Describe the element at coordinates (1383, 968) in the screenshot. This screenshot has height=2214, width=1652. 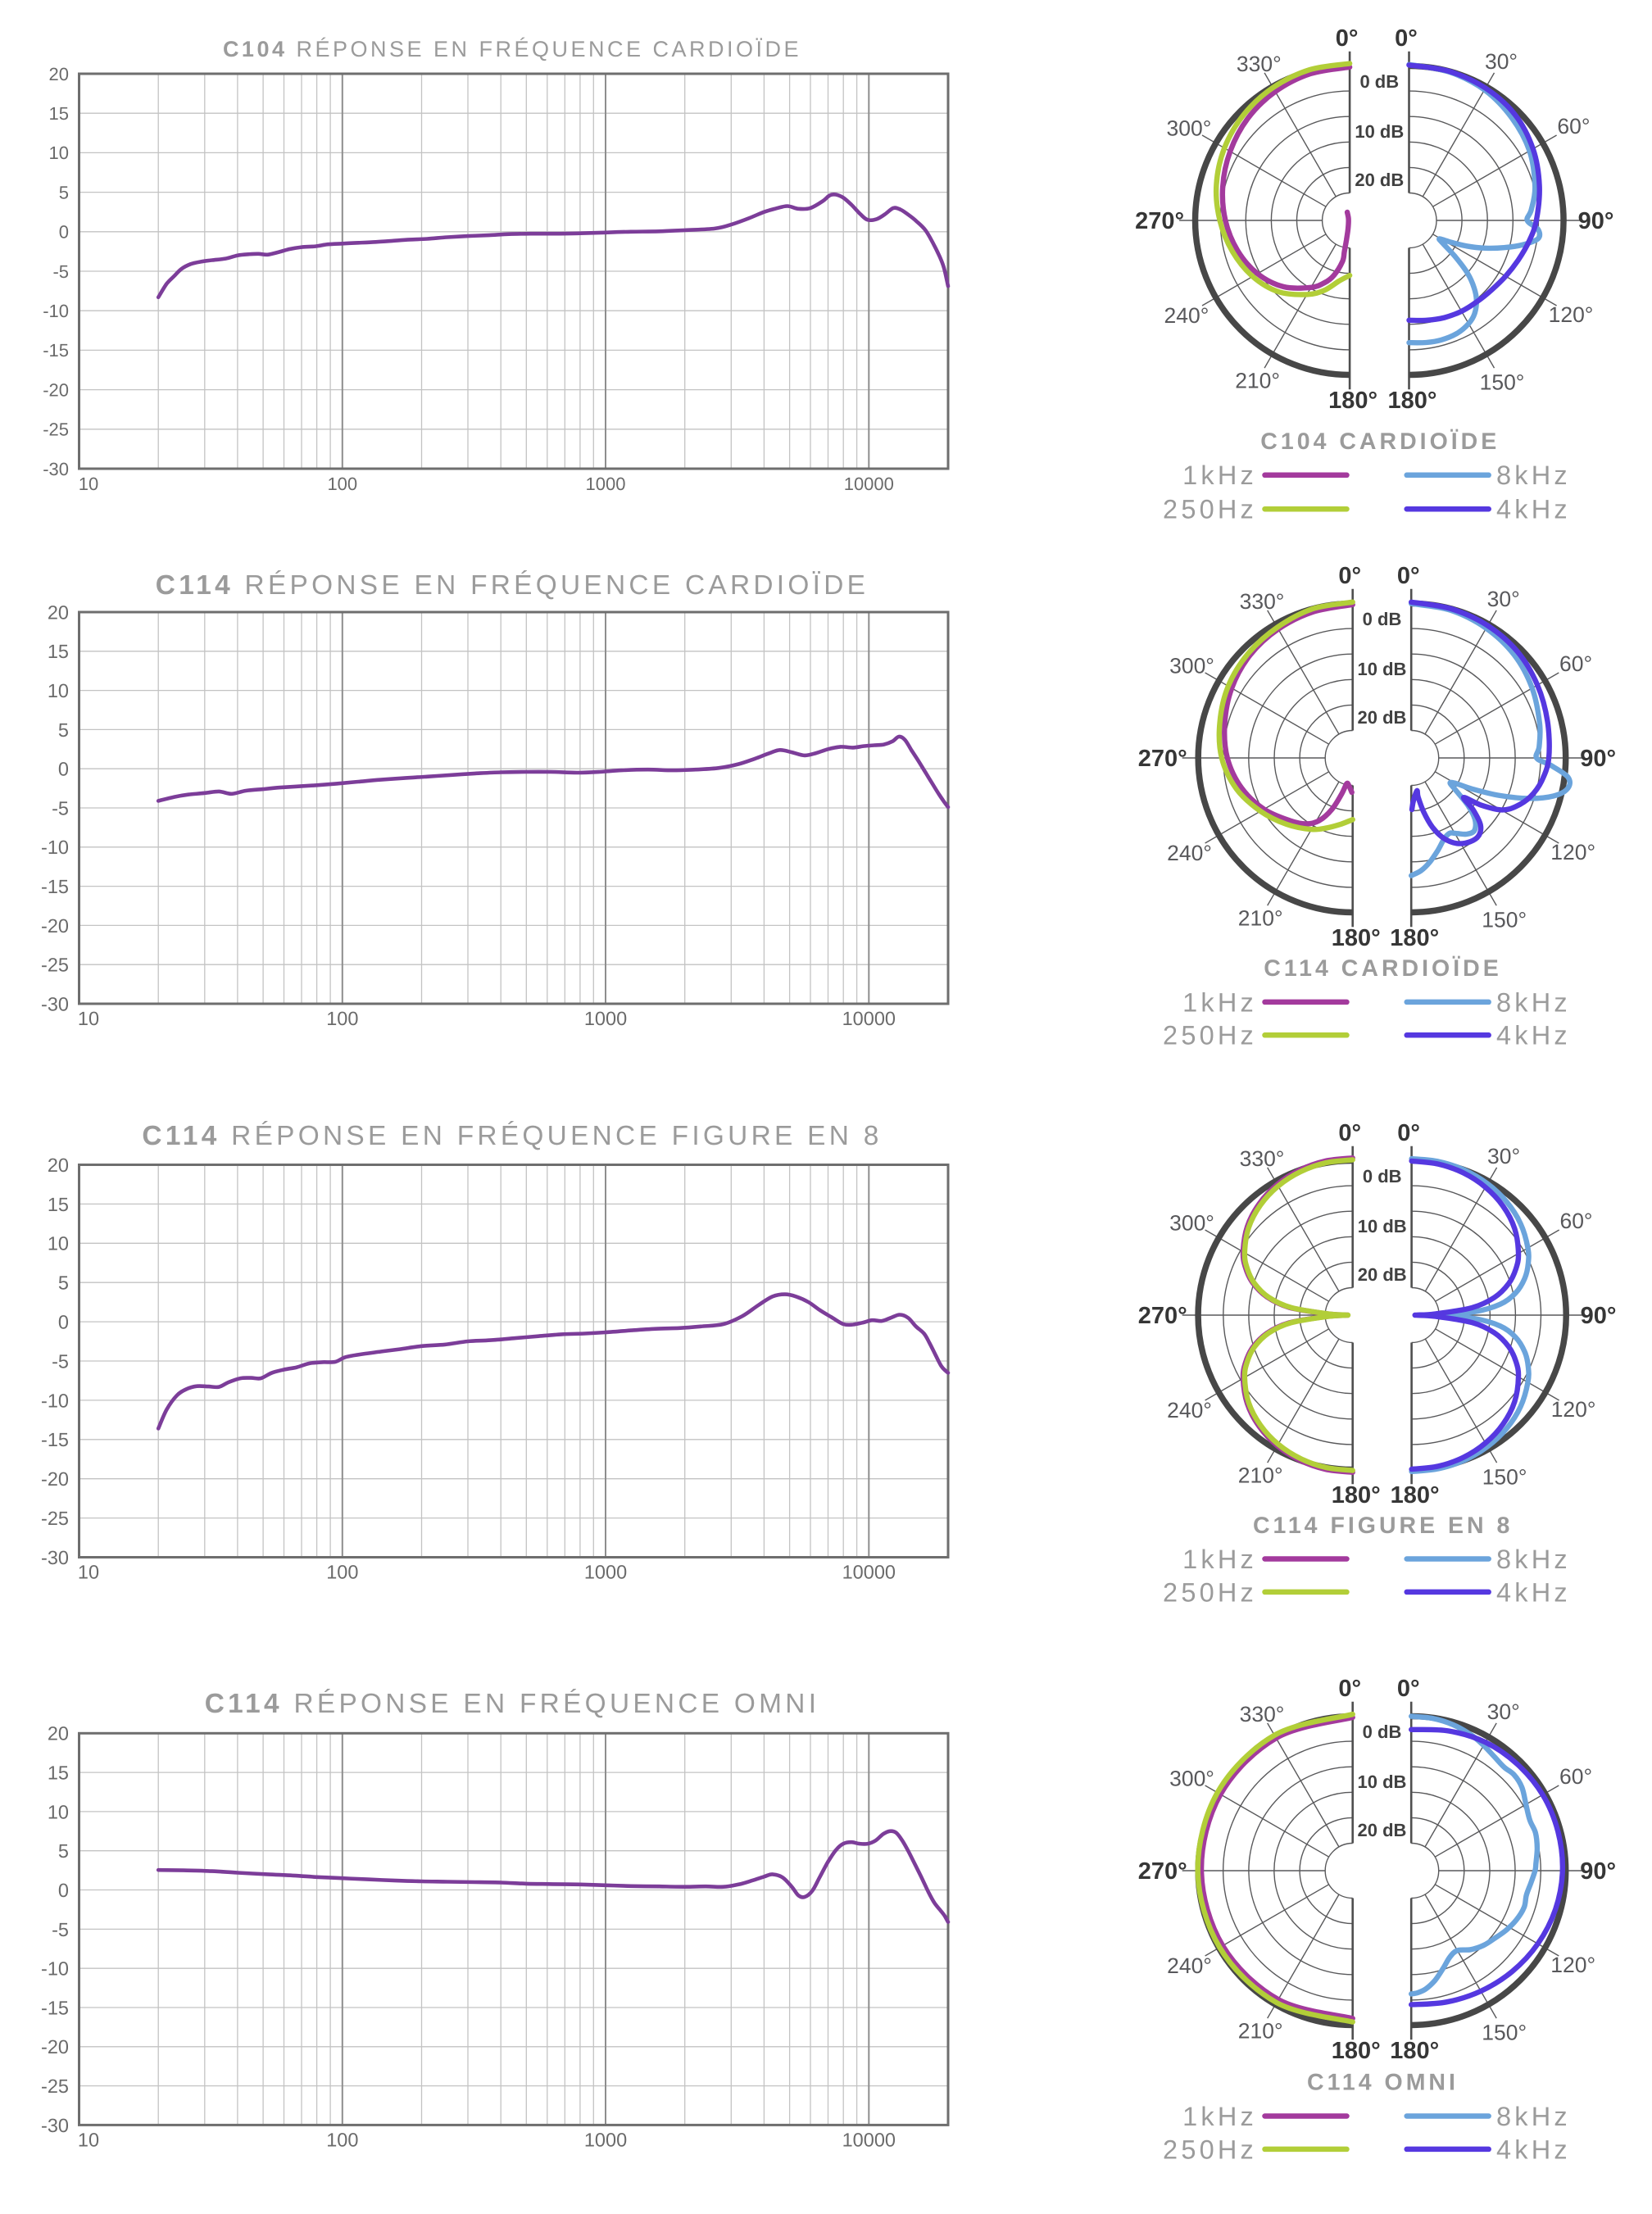
I see `svg-text: C114 CARDIOÏDE` at that location.